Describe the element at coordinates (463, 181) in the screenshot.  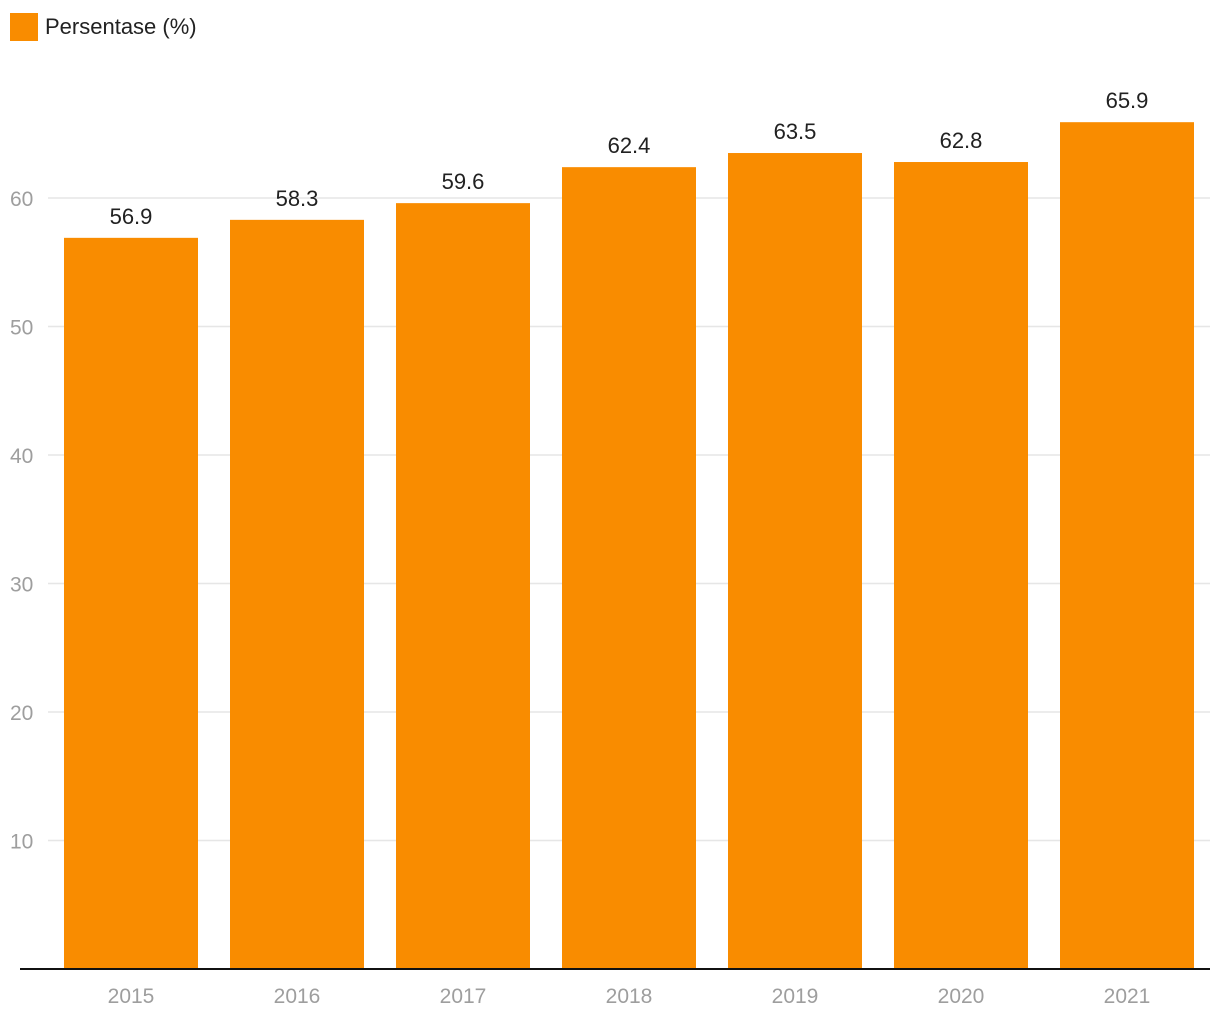
I see `data-label-2017: 59.6` at that location.